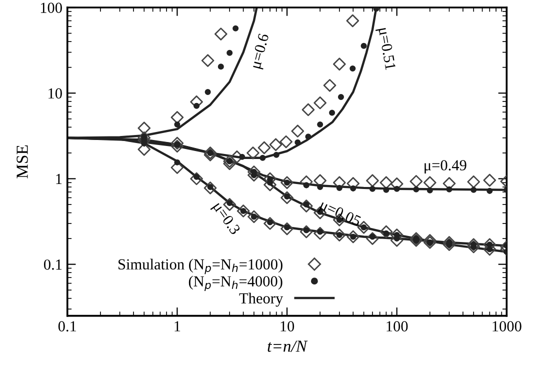  Describe the element at coordinates (288, 346) in the screenshot. I see `x-axis-title: t=n/N` at that location.